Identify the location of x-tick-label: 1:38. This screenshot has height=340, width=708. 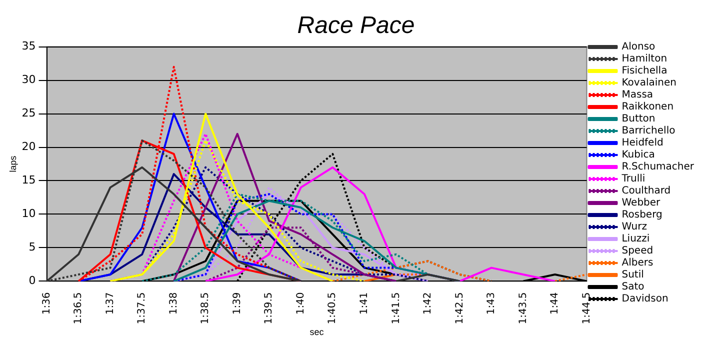
(174, 303).